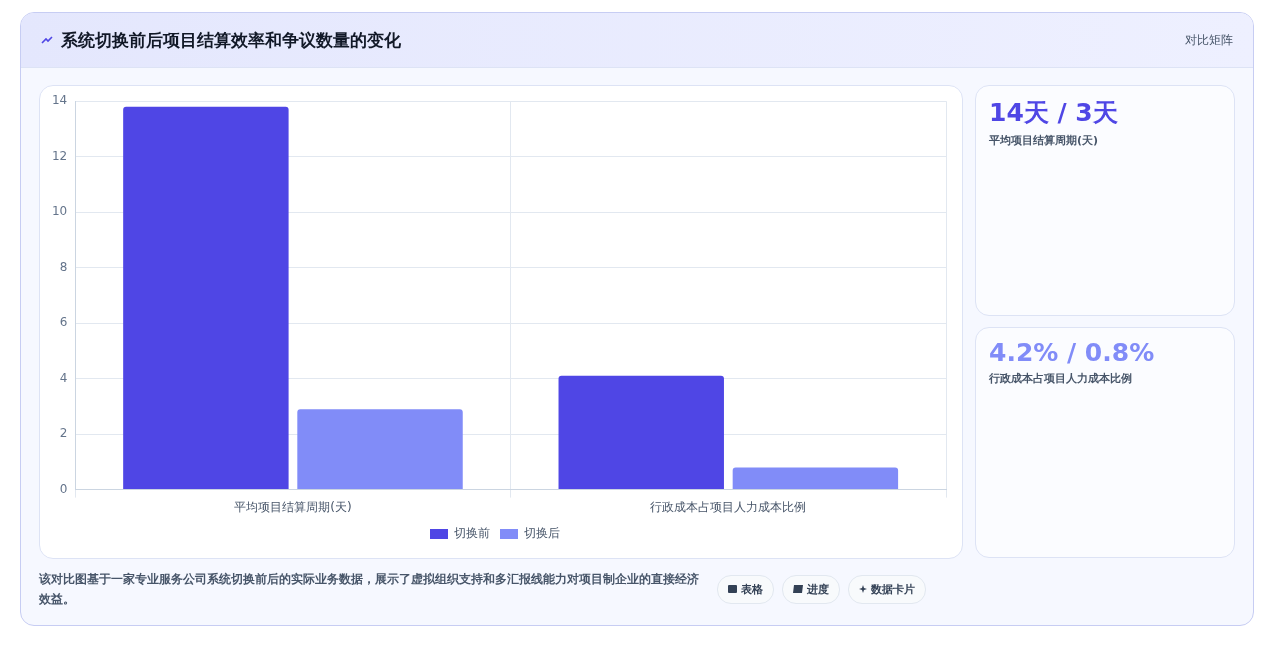  What do you see at coordinates (1044, 140) in the screenshot?
I see `text: 平均项目结算周期(天)` at bounding box center [1044, 140].